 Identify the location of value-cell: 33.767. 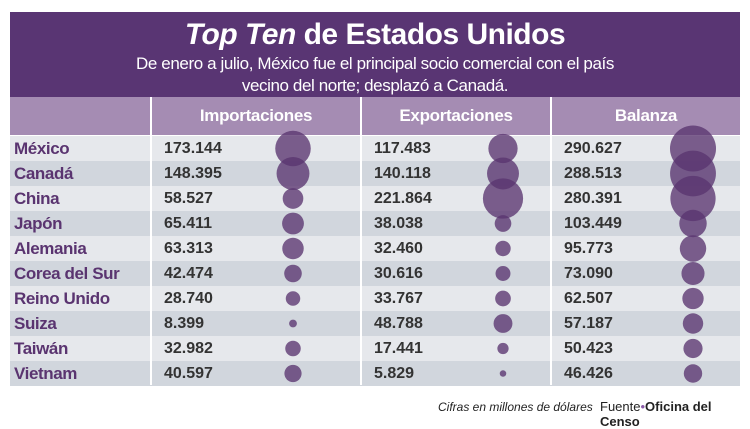
(398, 298).